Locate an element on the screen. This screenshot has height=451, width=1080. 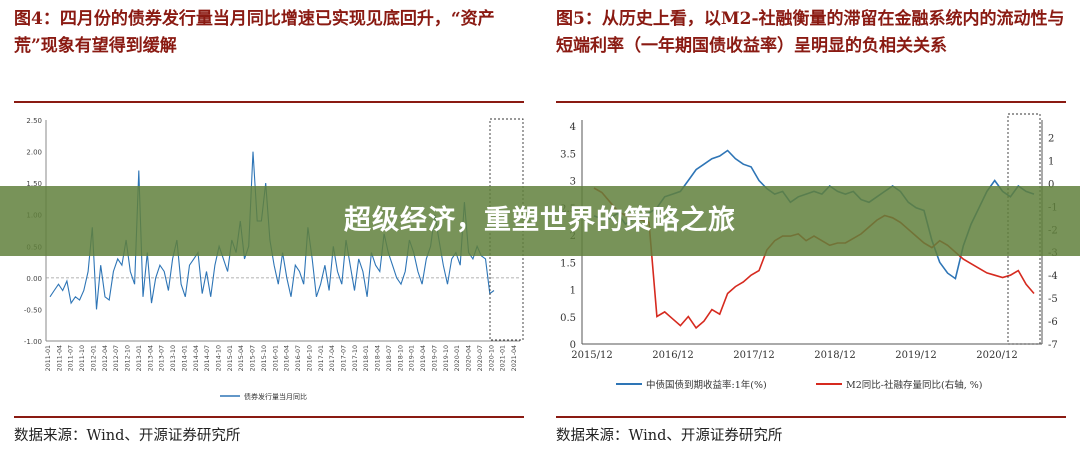
right-y-tick-label: 3 is located at coordinates (573, 182).